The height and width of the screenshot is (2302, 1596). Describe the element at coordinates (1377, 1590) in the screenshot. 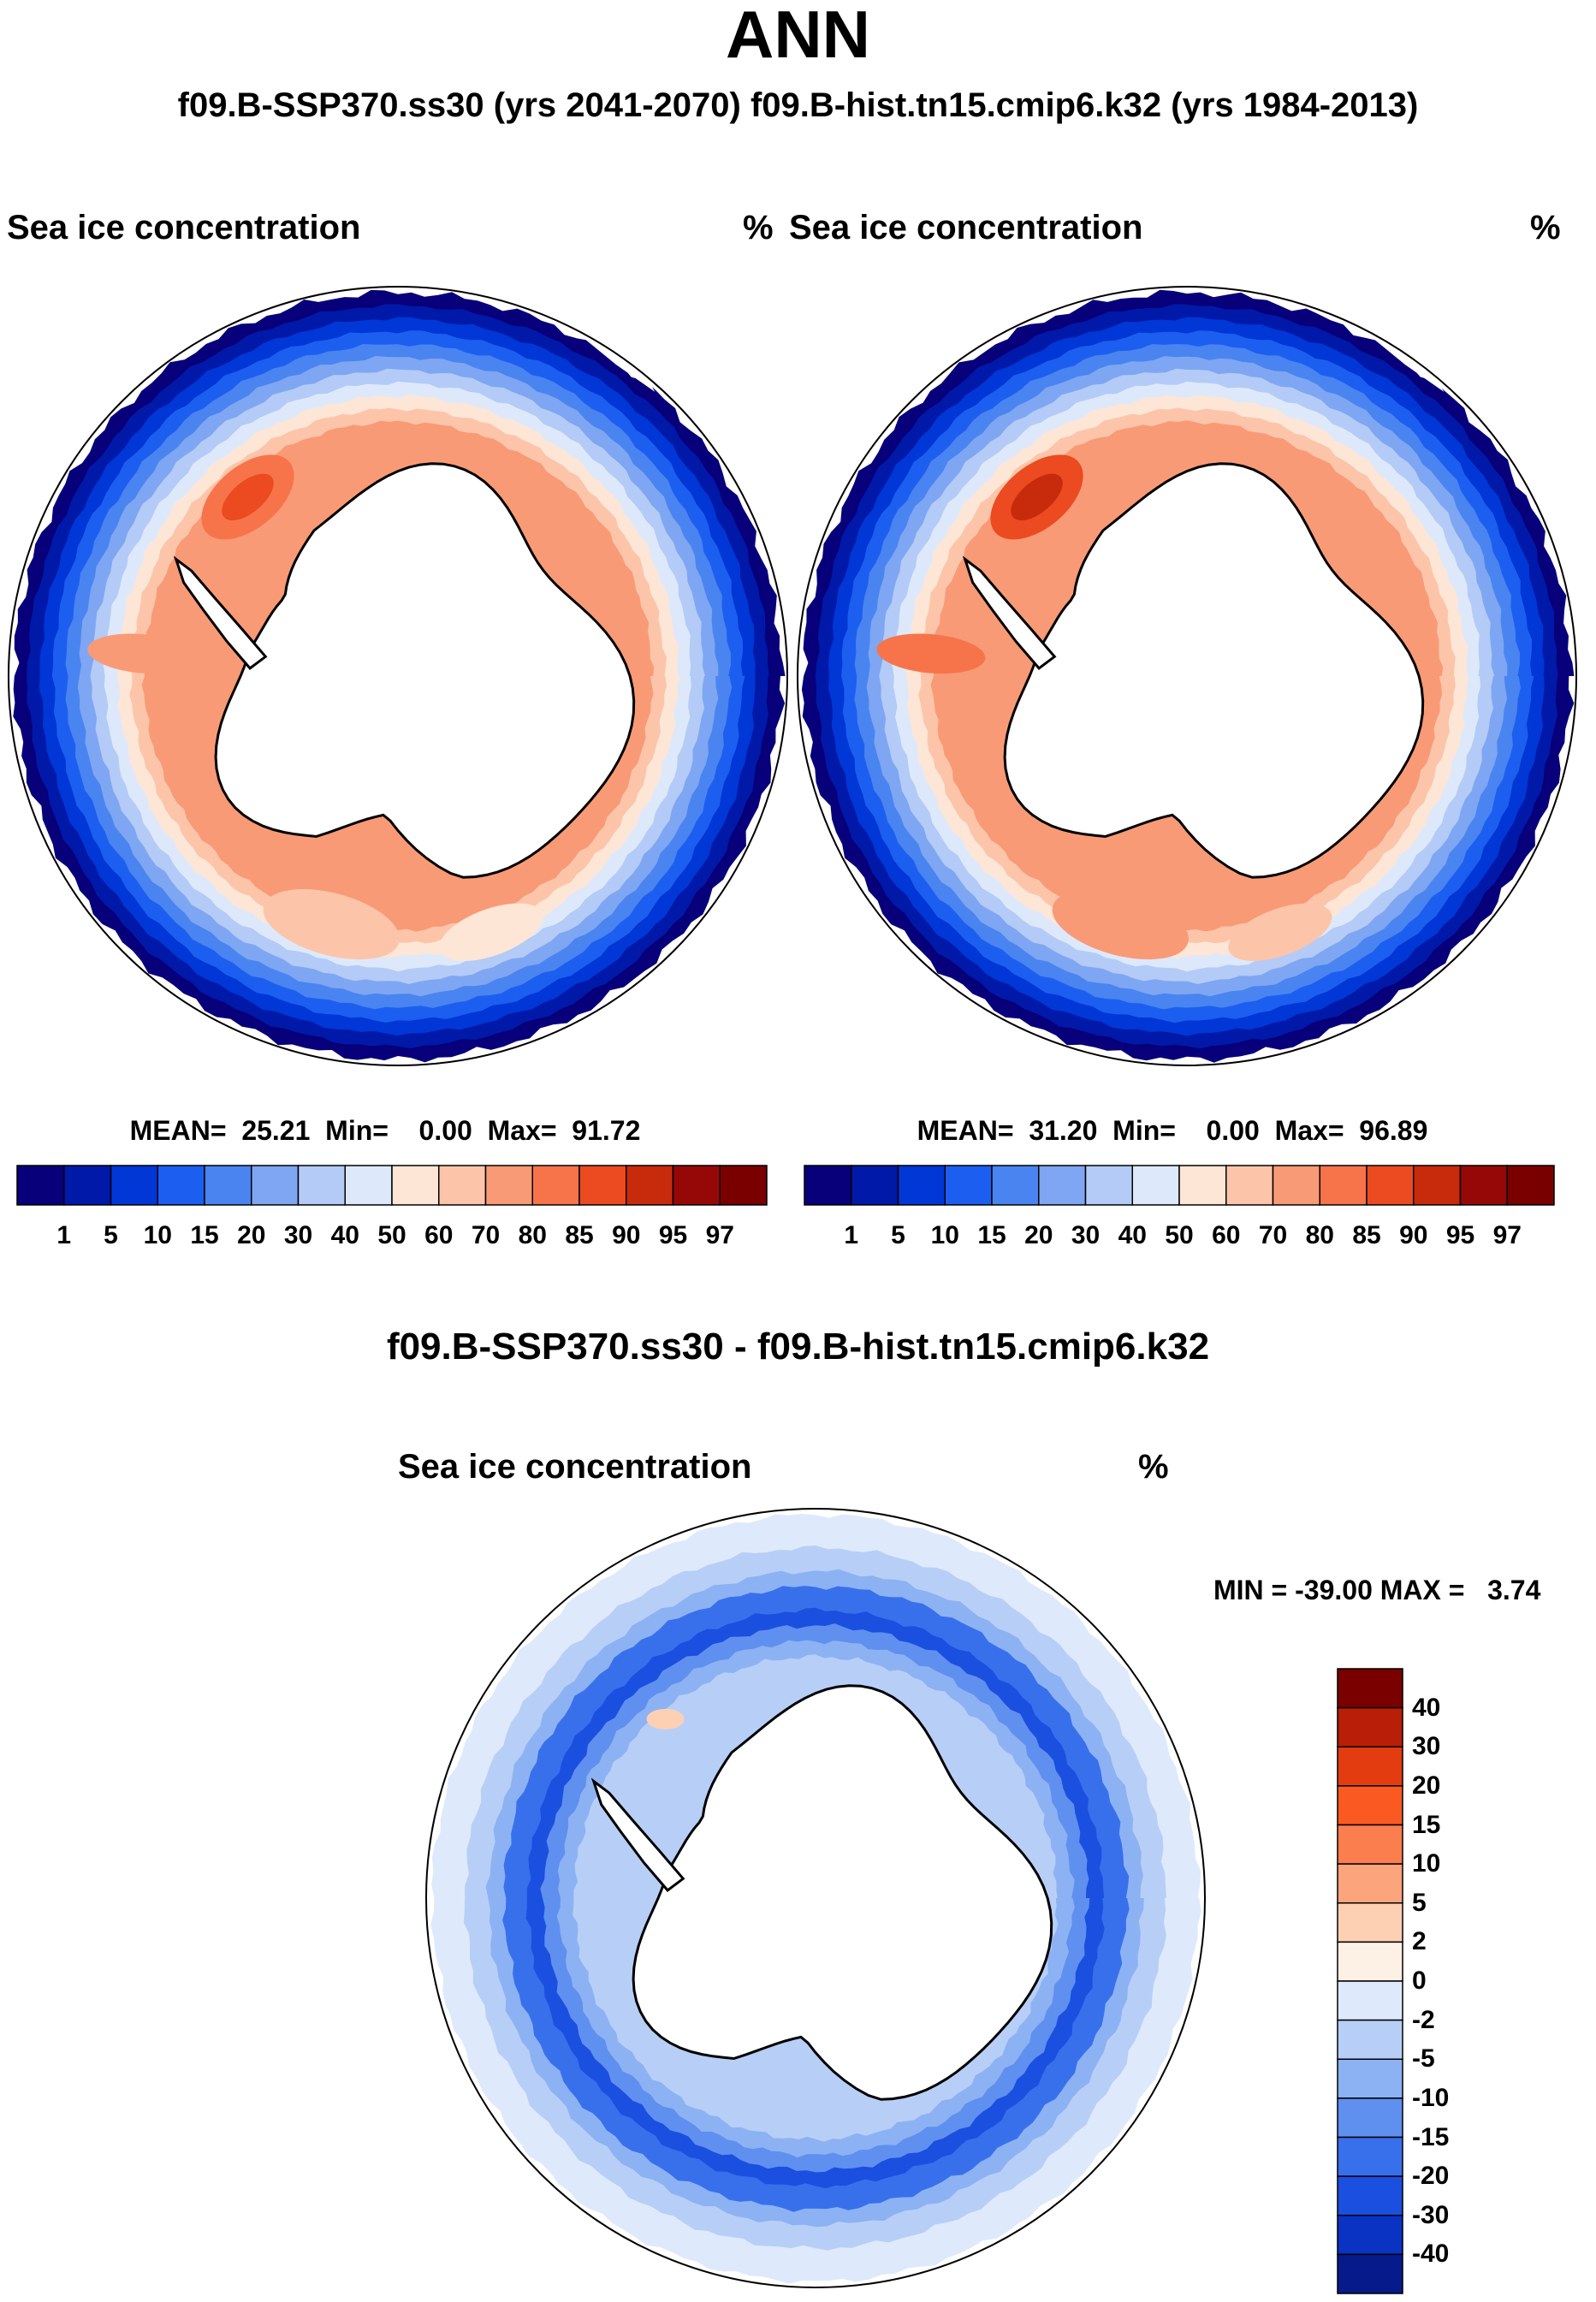

I see `difference-panel-stats: MIN = -39.00 MAX = 3.74` at that location.